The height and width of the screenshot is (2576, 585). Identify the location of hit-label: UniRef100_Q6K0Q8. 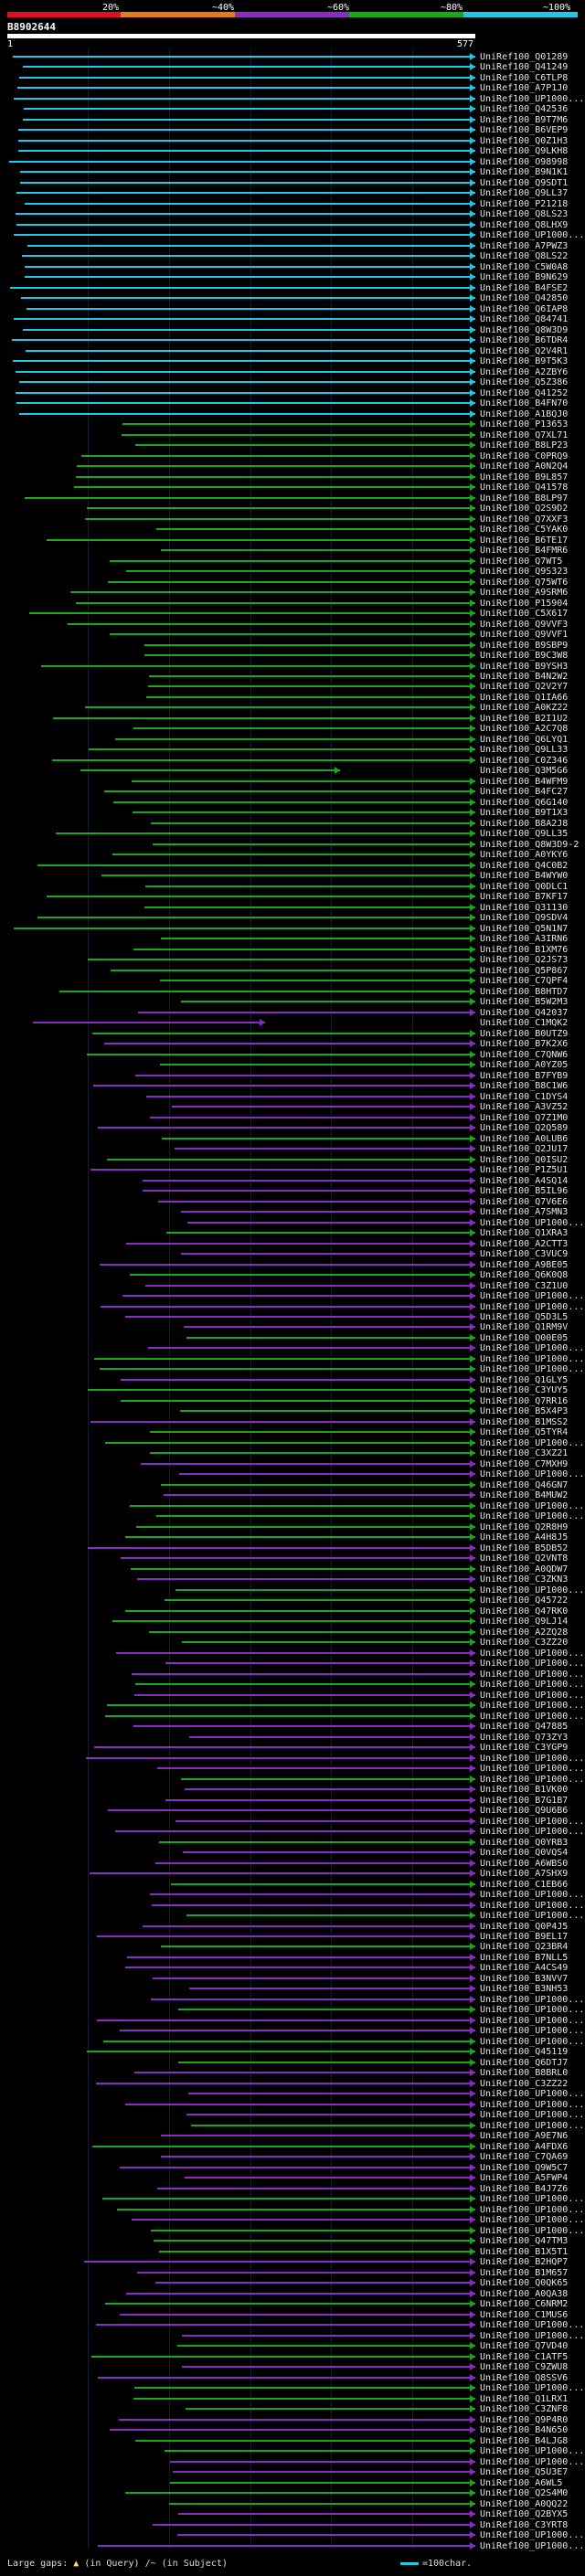
(524, 1275).